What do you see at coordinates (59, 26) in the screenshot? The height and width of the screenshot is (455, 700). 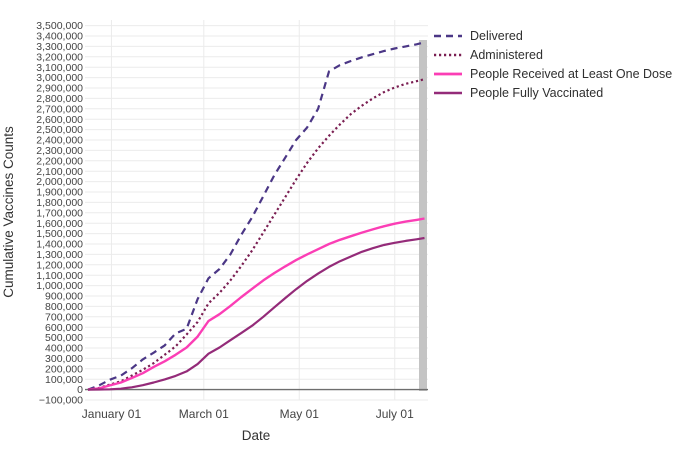 I see `y-tick-label: 3,500,000` at bounding box center [59, 26].